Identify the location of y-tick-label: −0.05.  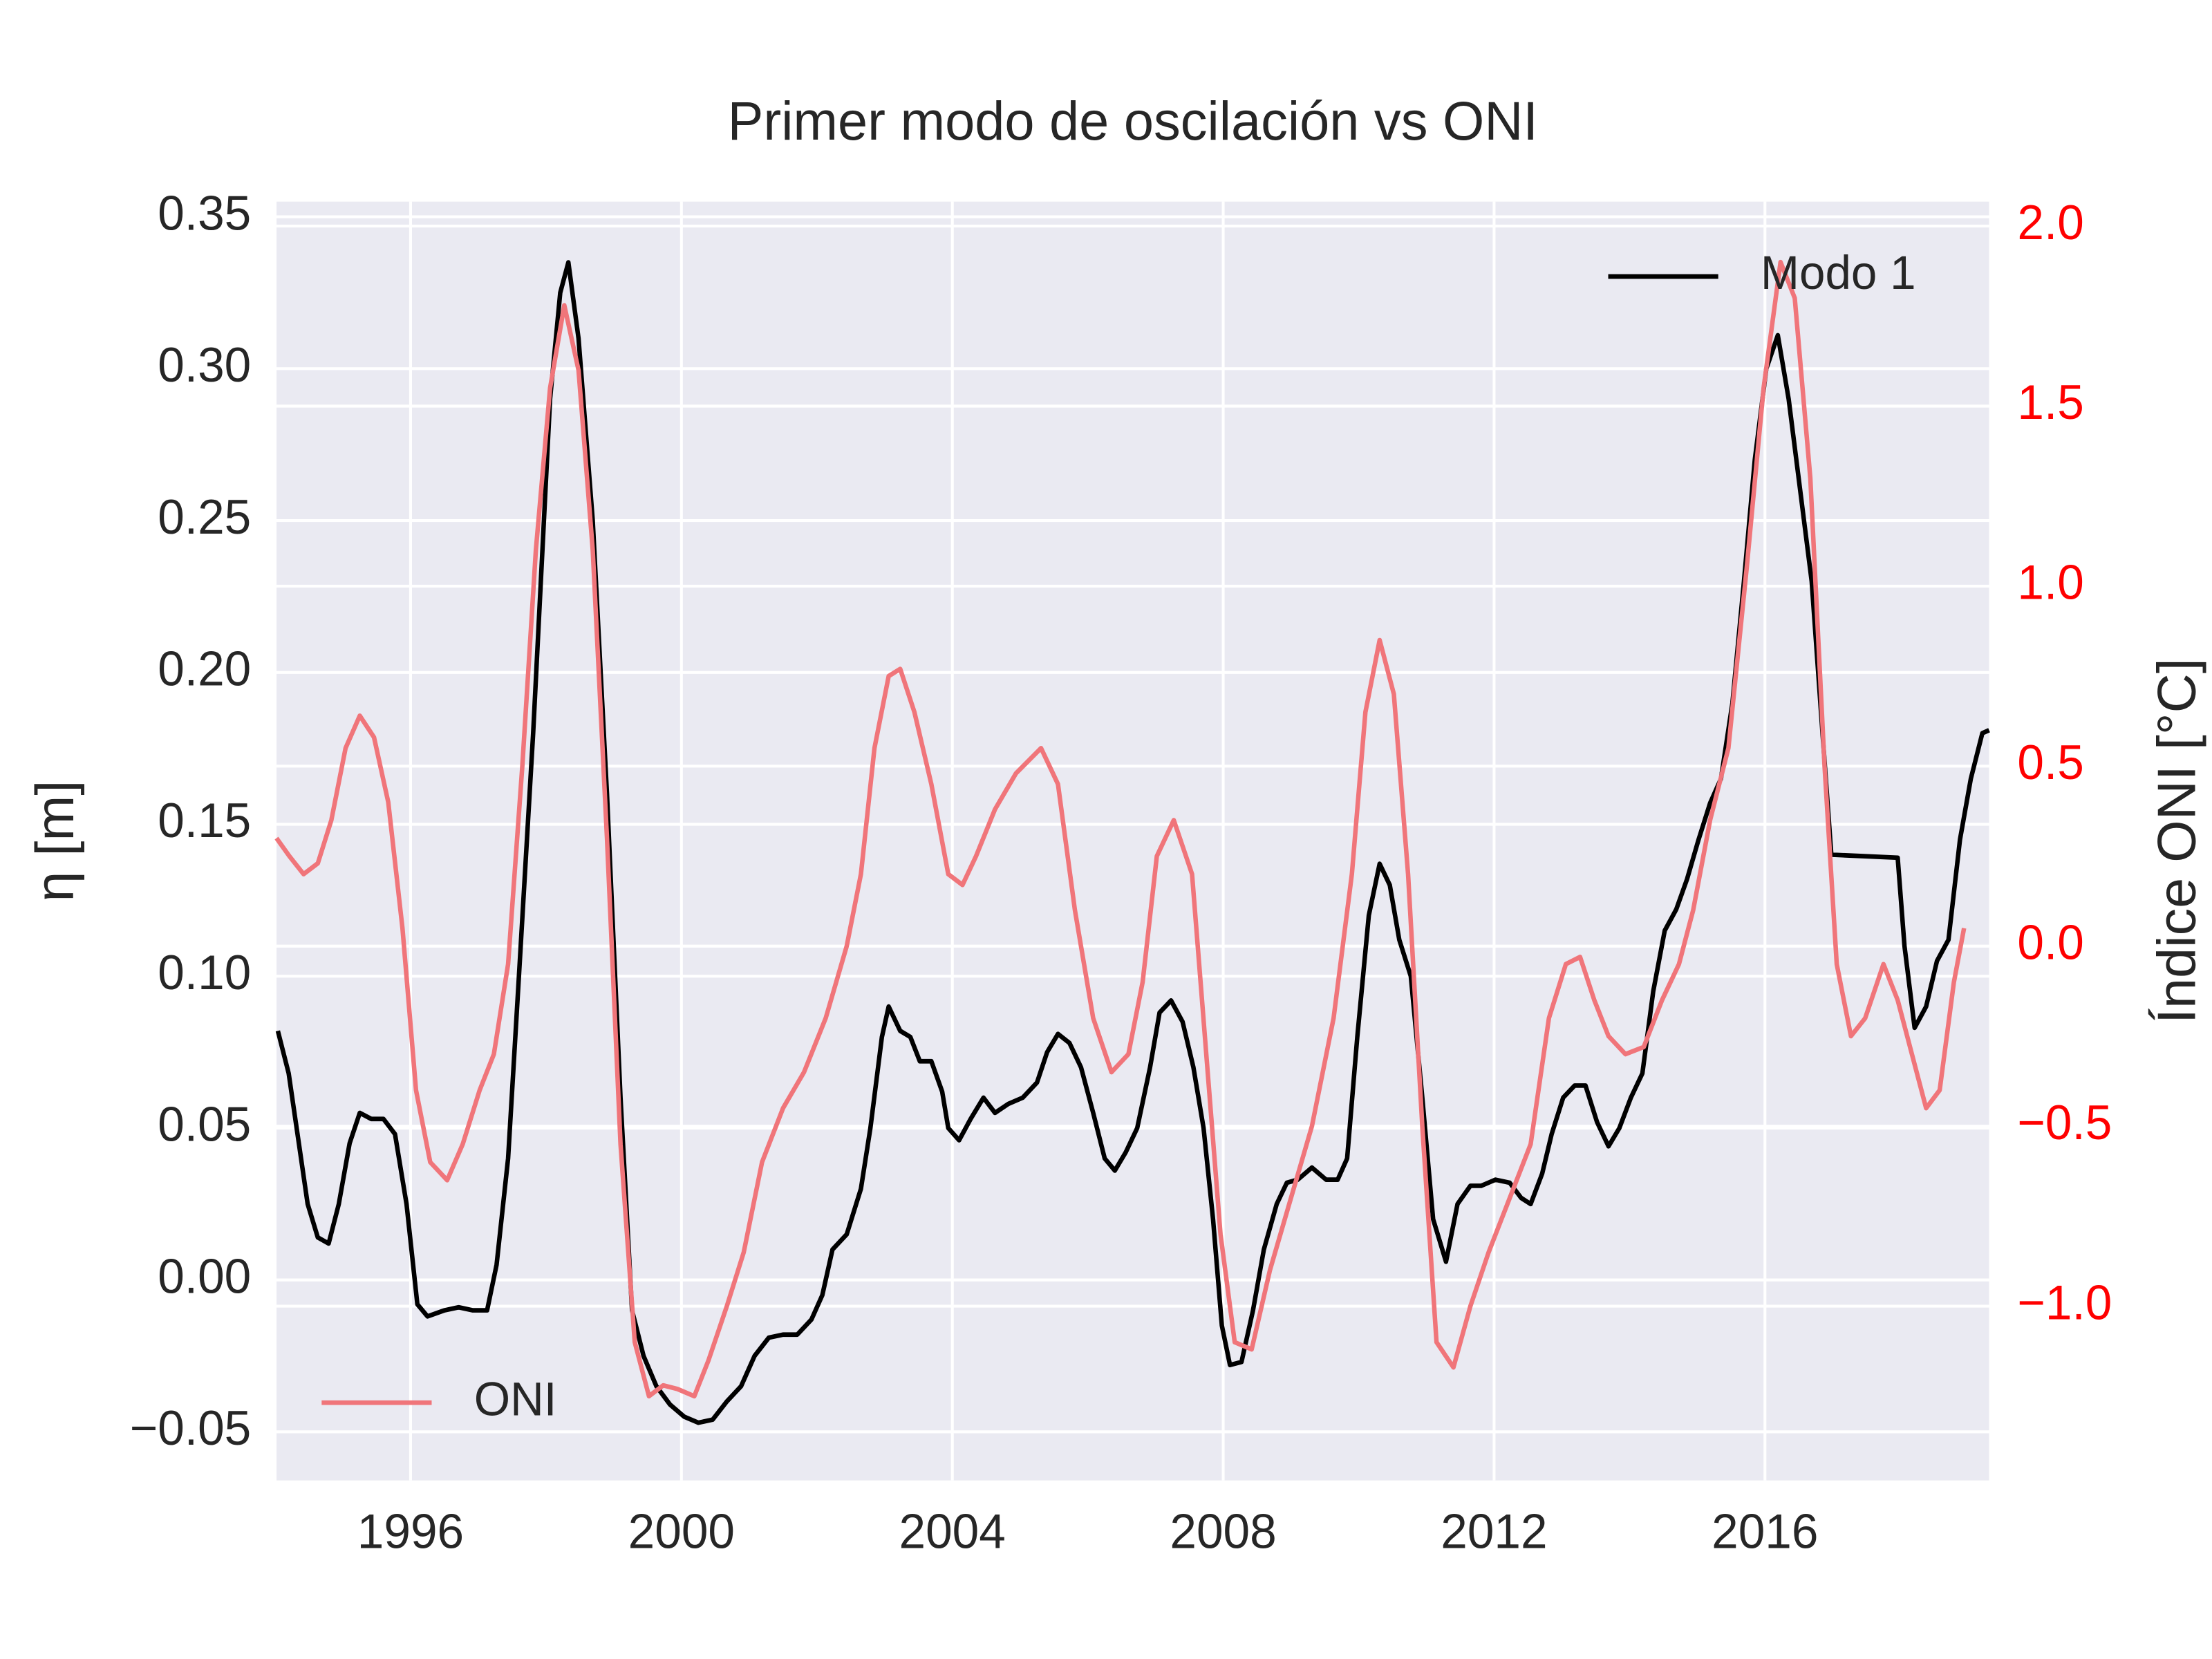
(191, 1427).